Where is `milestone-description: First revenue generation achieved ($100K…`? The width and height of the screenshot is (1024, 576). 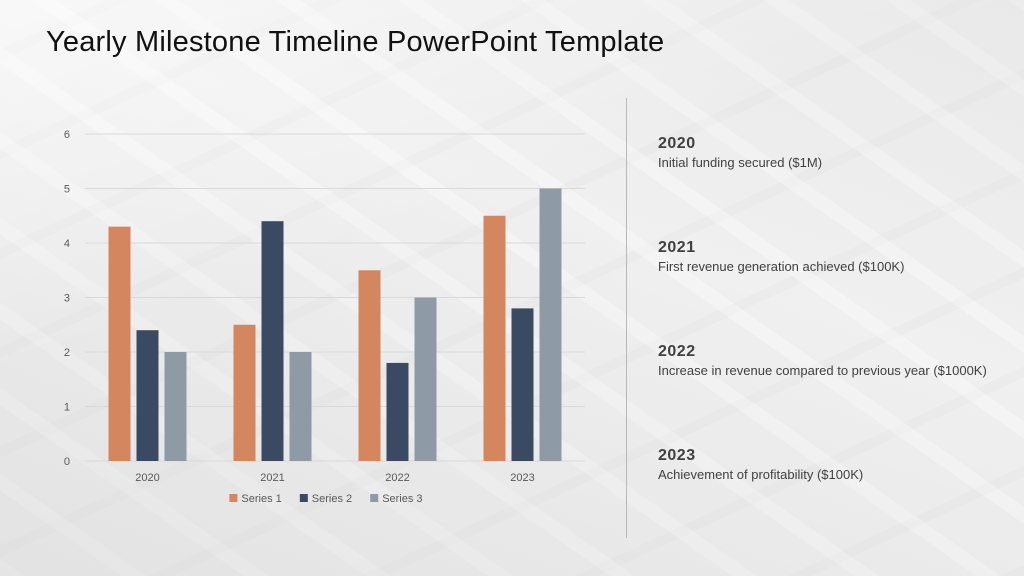
milestone-description: First revenue generation achieved ($100K… is located at coordinates (781, 266).